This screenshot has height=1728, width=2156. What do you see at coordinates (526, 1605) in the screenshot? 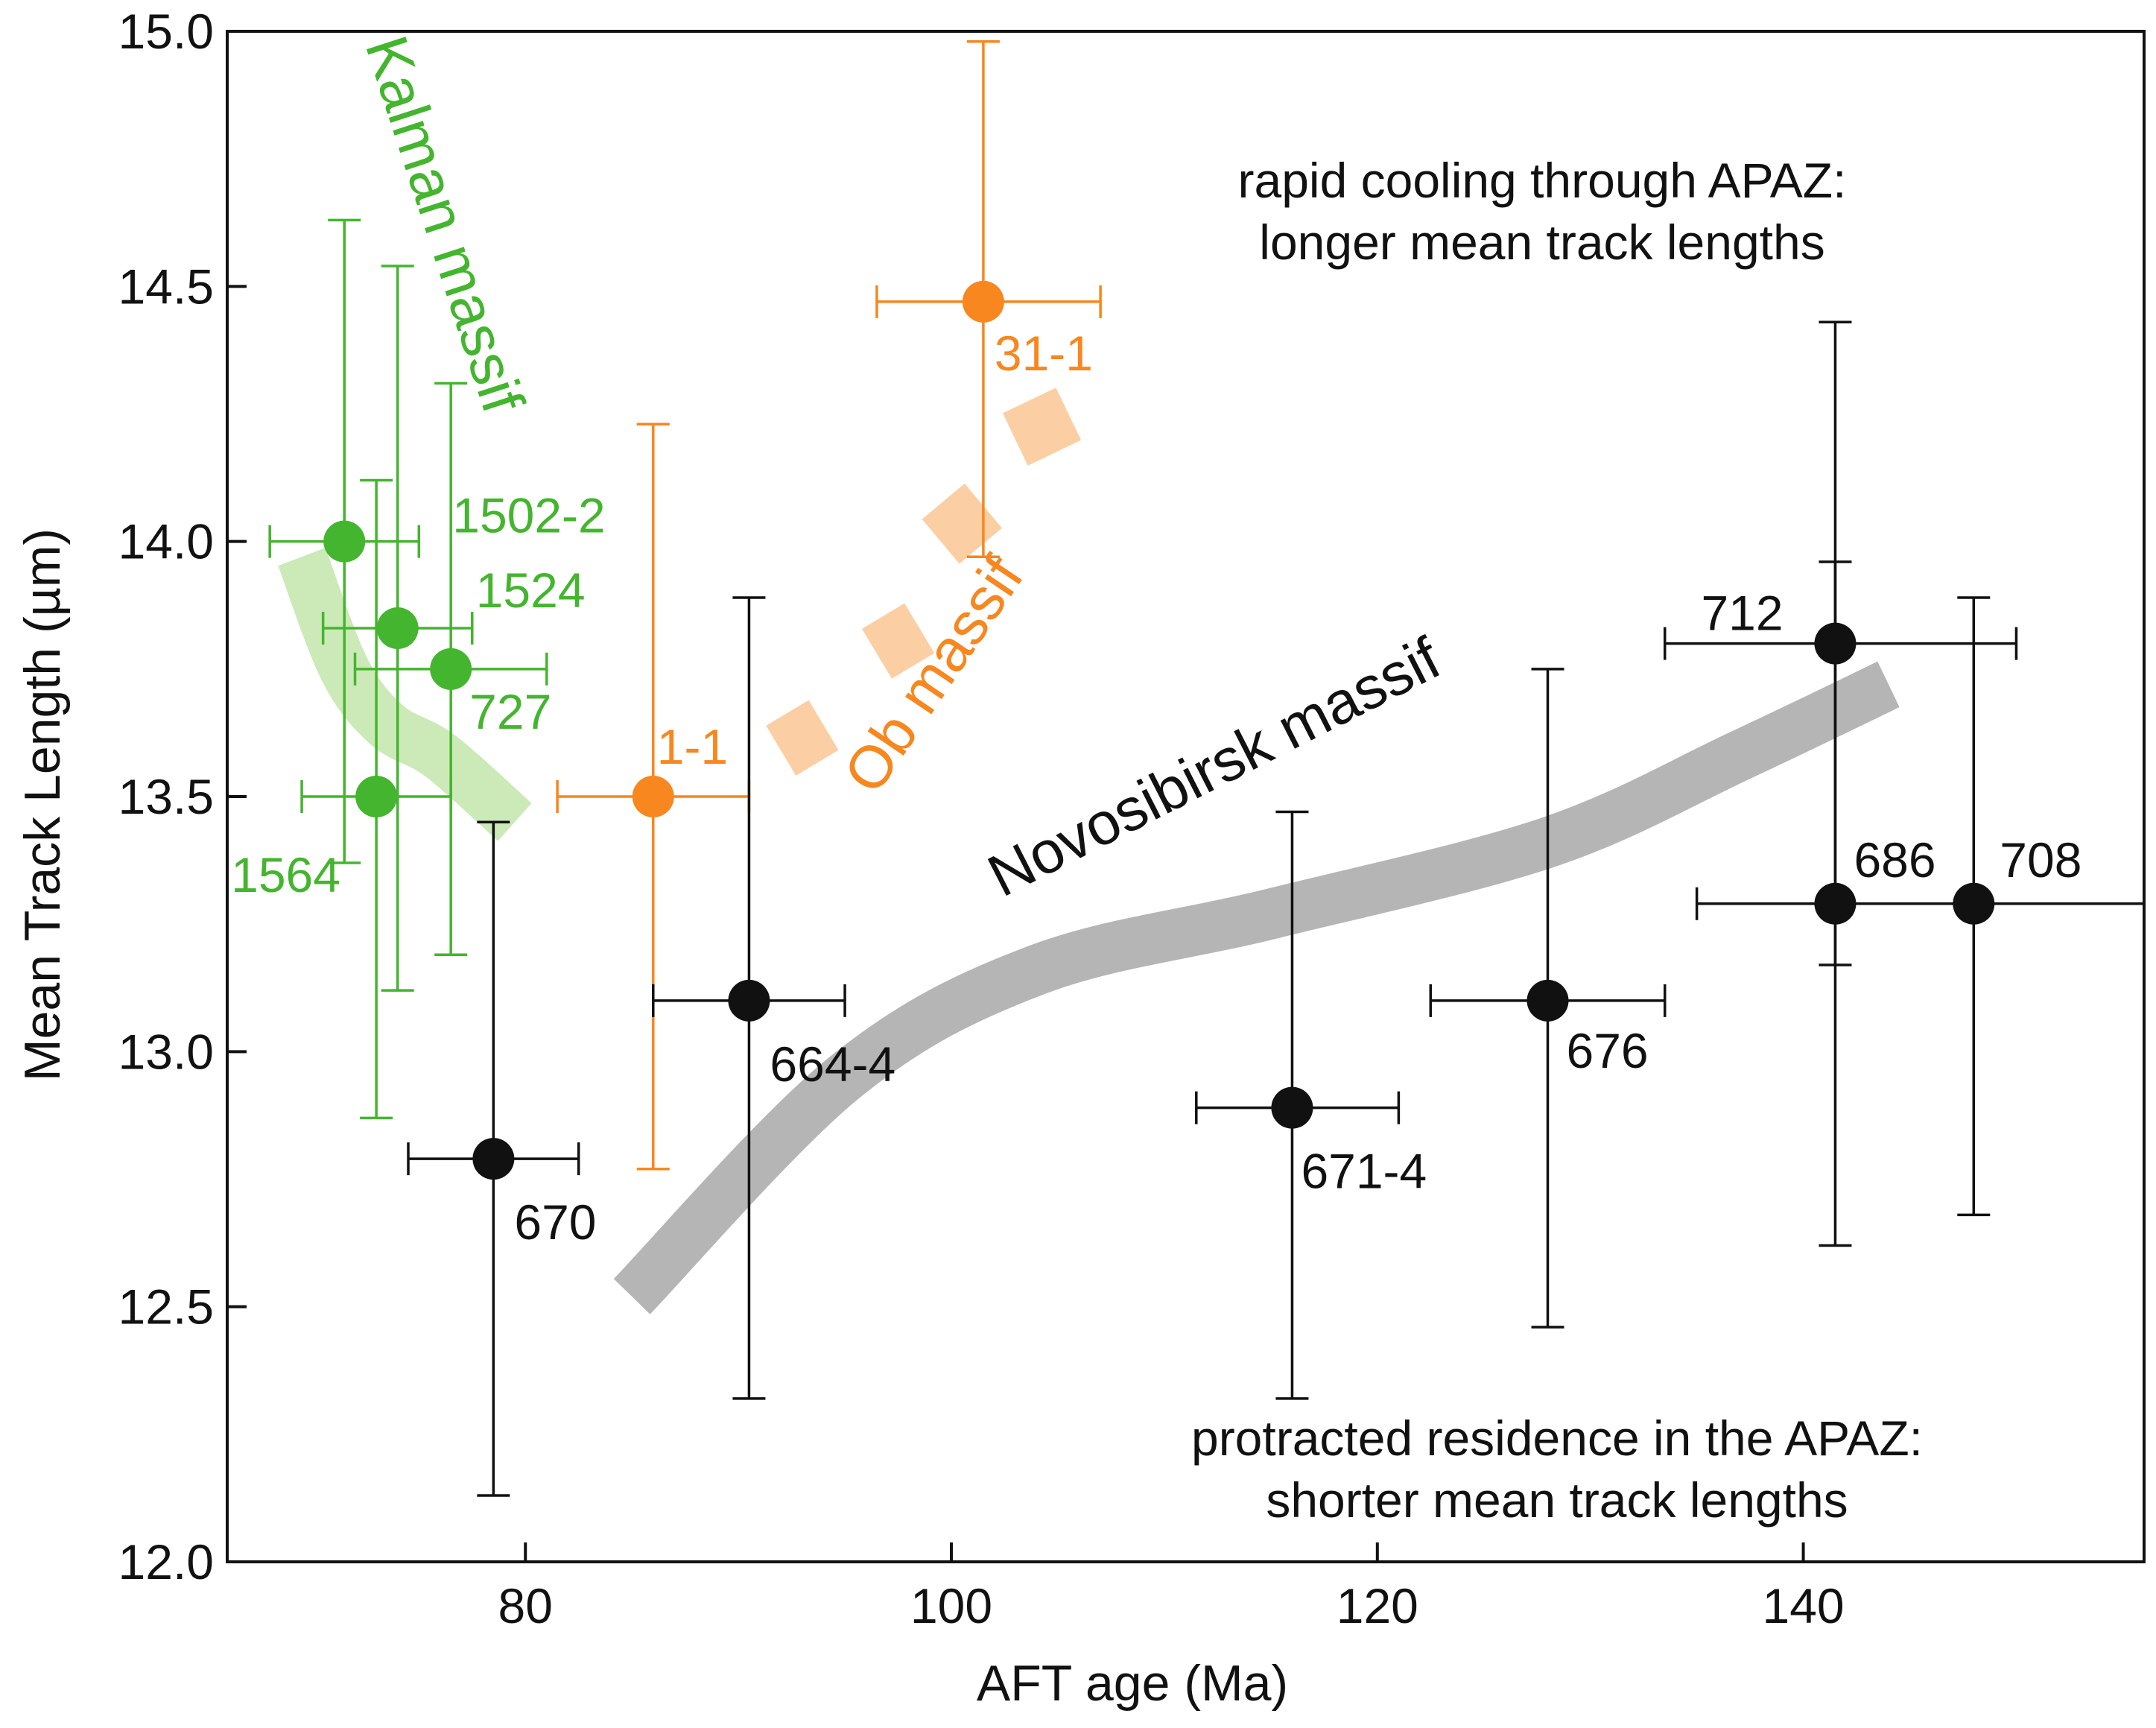
I see `x-tick-label: 80` at bounding box center [526, 1605].